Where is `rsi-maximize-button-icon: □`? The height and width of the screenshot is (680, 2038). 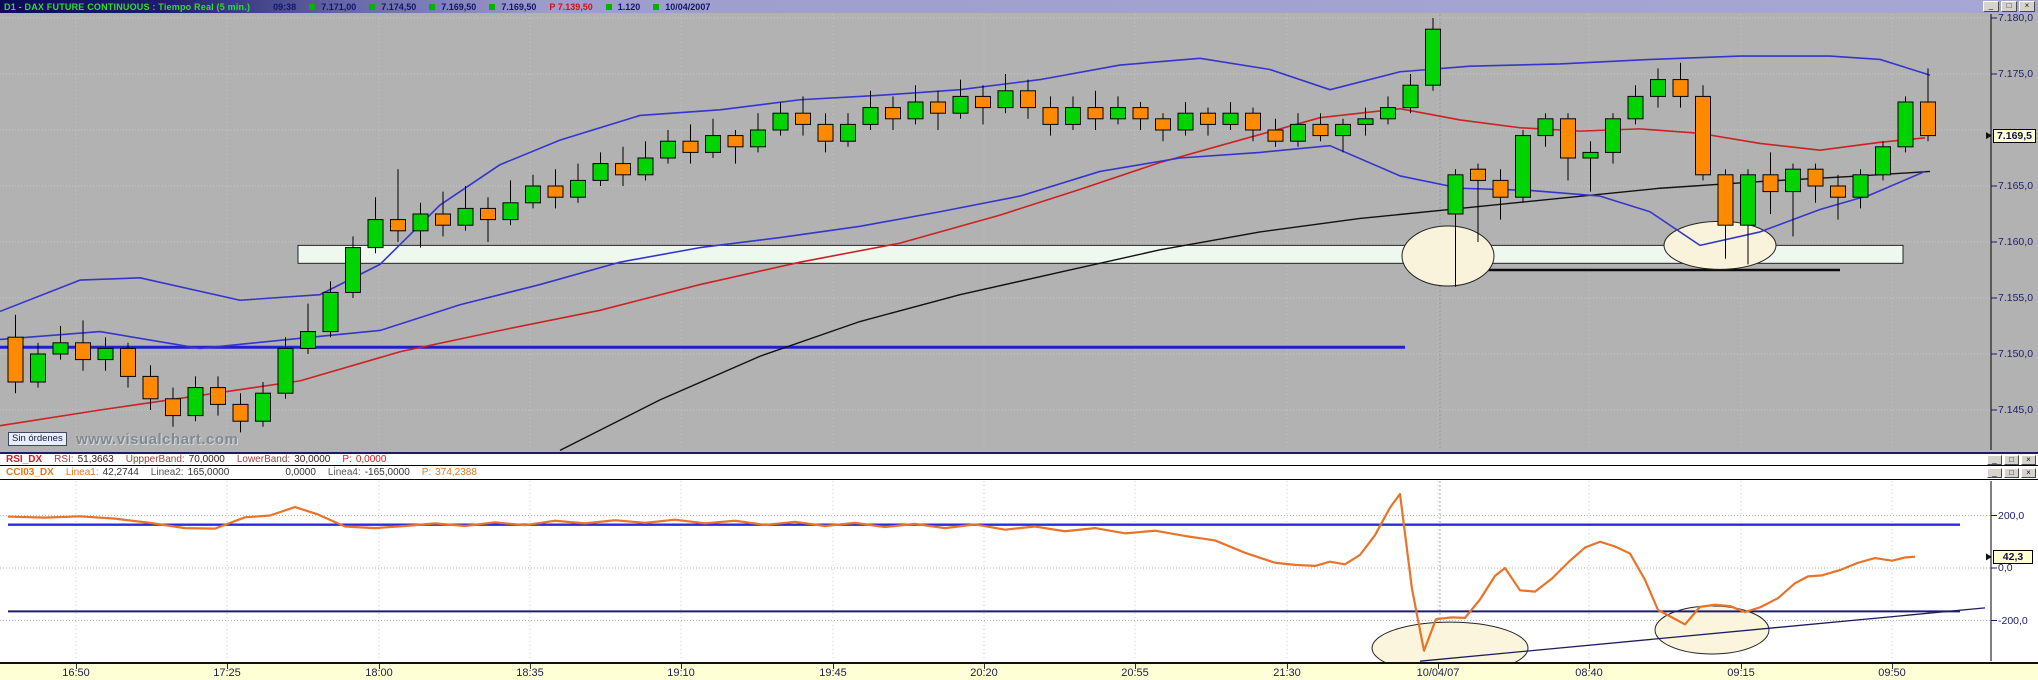 rsi-maximize-button-icon: □ is located at coordinates (2011, 459).